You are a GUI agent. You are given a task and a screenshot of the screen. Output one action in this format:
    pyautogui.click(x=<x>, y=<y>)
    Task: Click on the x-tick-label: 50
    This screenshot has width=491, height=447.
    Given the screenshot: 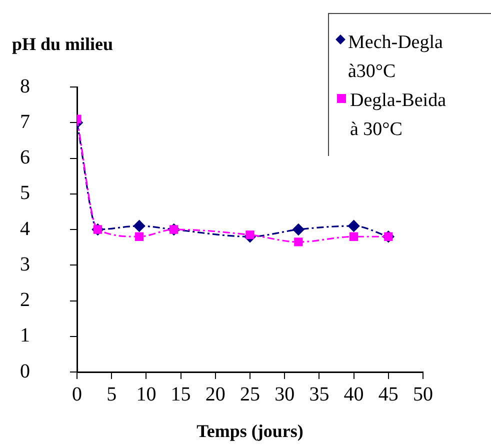 What is the action you would take?
    pyautogui.click(x=423, y=394)
    